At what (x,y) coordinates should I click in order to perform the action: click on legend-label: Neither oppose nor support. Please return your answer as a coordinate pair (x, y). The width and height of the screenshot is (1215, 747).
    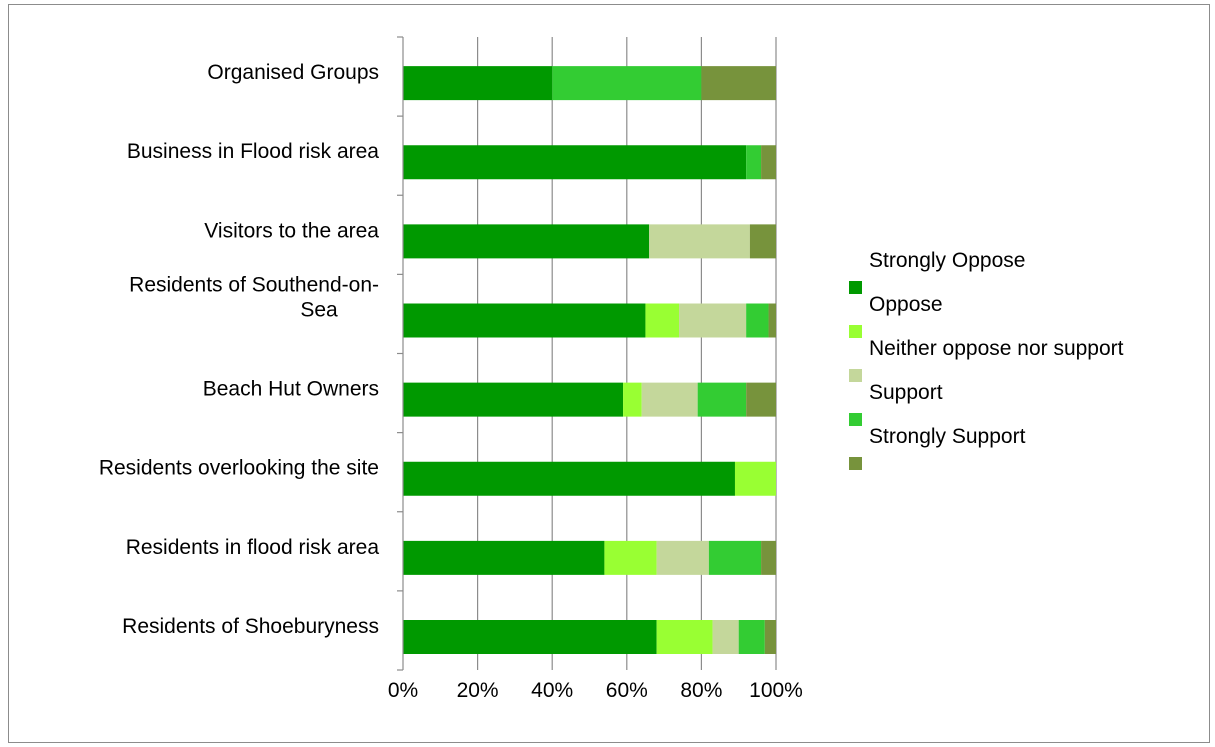
    Looking at the image, I should click on (996, 348).